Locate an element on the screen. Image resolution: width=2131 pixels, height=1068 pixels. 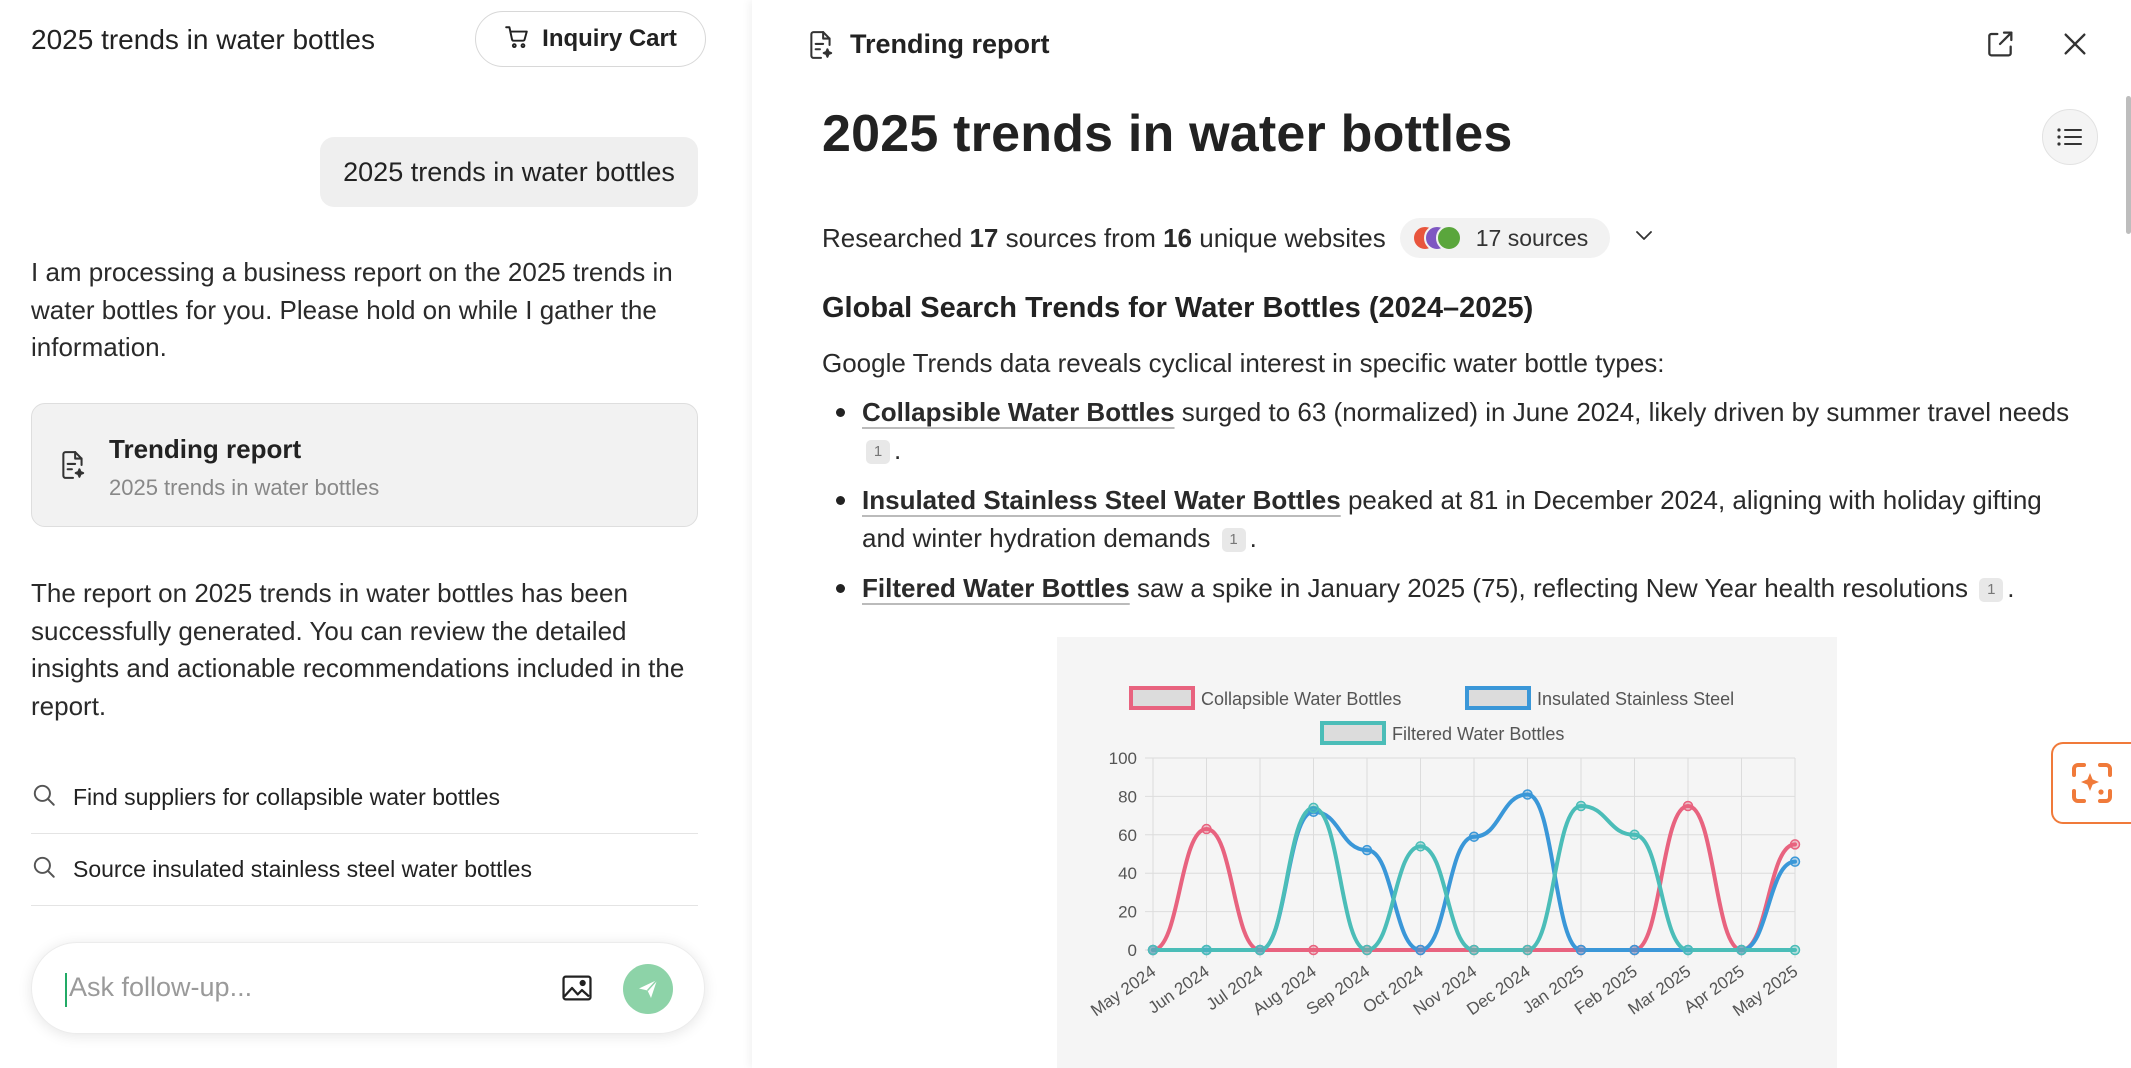
panel-header-title: Trending report is located at coordinates (950, 44).